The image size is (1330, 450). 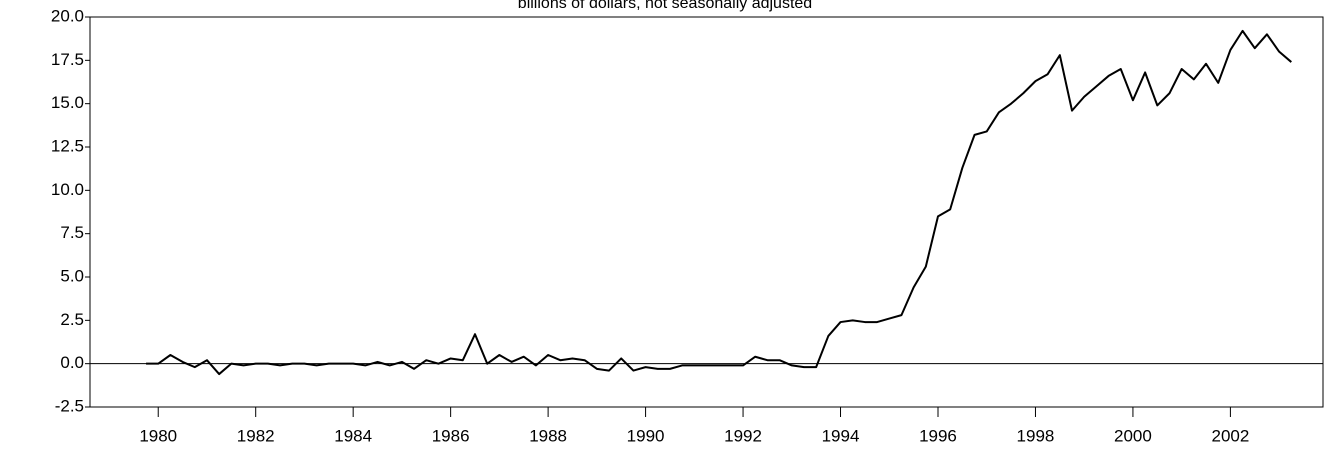 I want to click on x-tick-label: 1988, so click(x=548, y=435).